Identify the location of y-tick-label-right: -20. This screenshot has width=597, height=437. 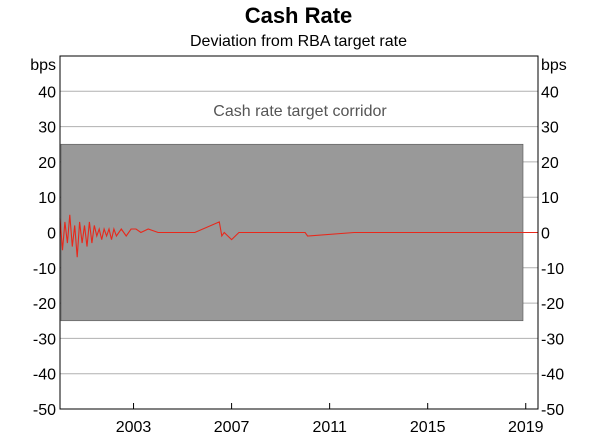
(552, 304).